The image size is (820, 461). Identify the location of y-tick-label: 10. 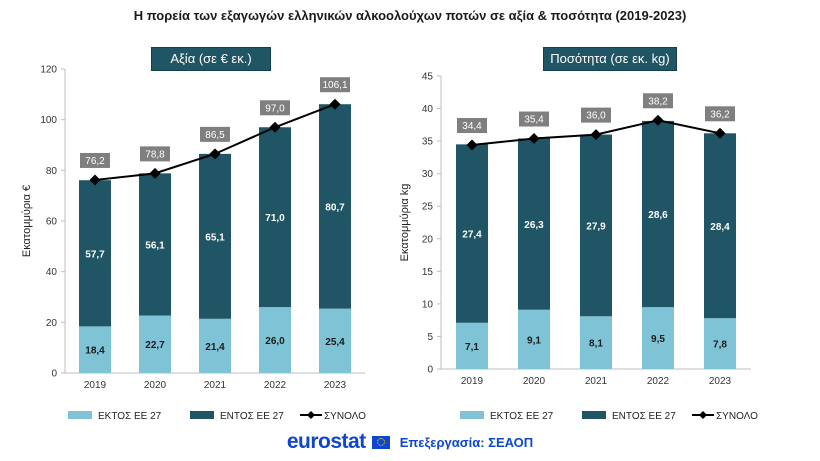
(428, 304).